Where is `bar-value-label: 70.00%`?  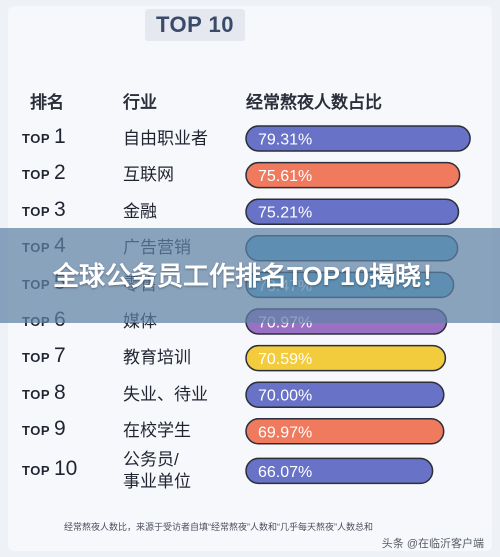
bar-value-label: 70.00% is located at coordinates (285, 396).